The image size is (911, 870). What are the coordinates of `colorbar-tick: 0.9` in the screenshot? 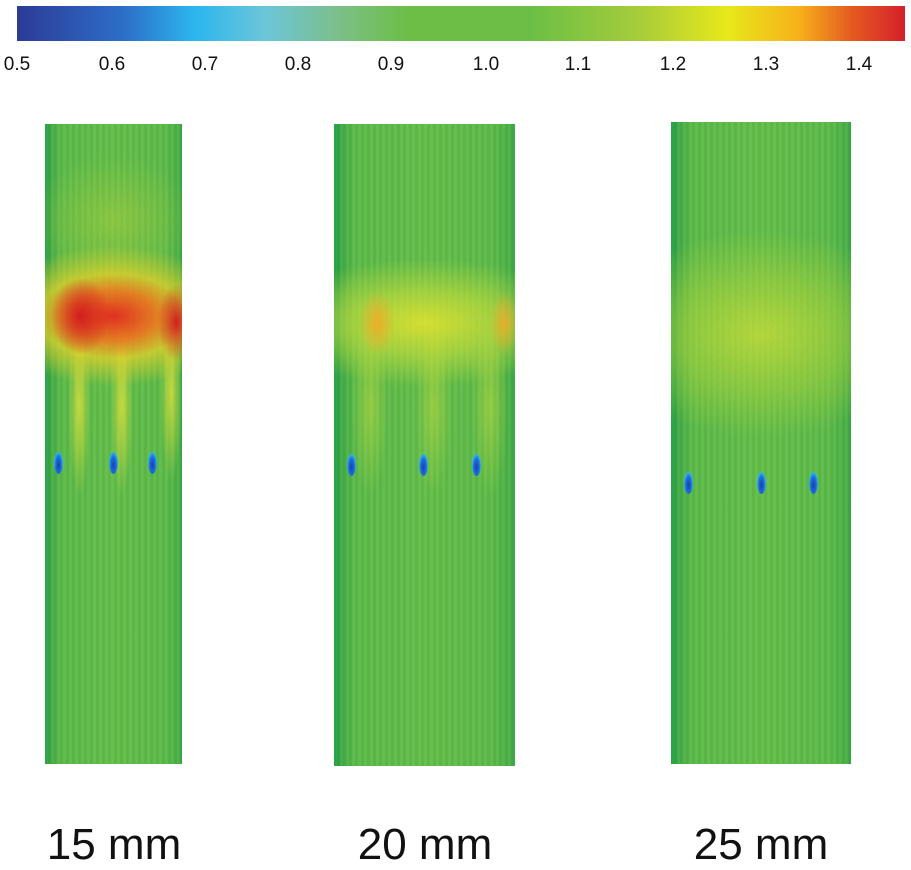 It's located at (391, 64).